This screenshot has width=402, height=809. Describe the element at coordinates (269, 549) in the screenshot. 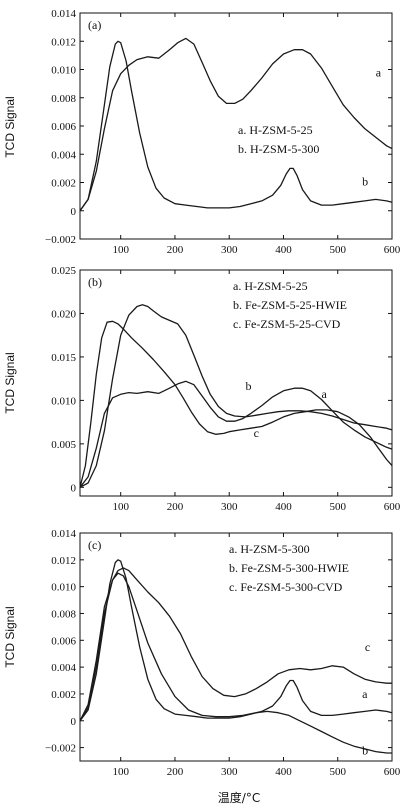

I see `legend-entry: a. H-ZSM-5-300` at that location.